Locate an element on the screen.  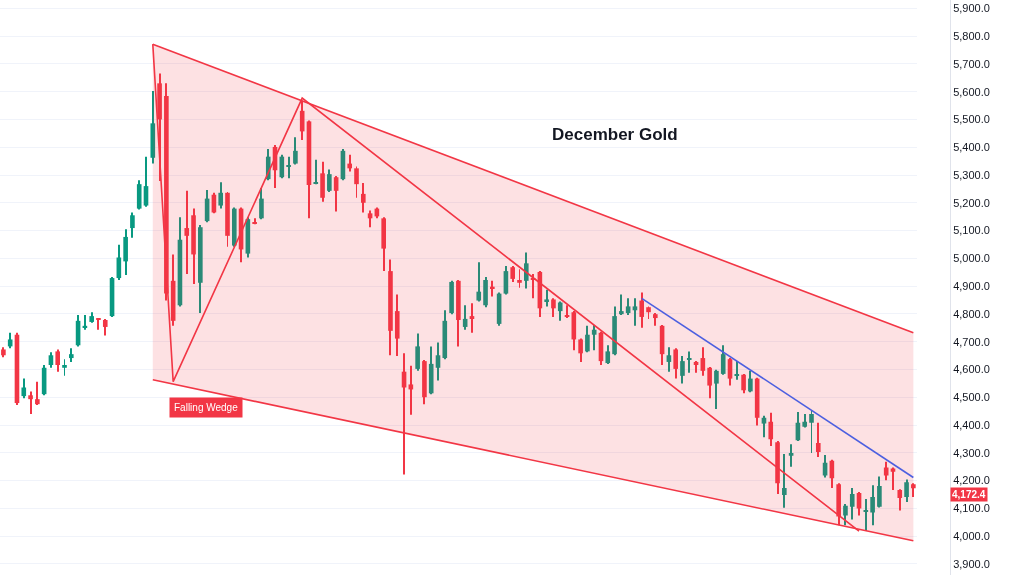
y-tick-label: 4,700.0 is located at coordinates (971, 341).